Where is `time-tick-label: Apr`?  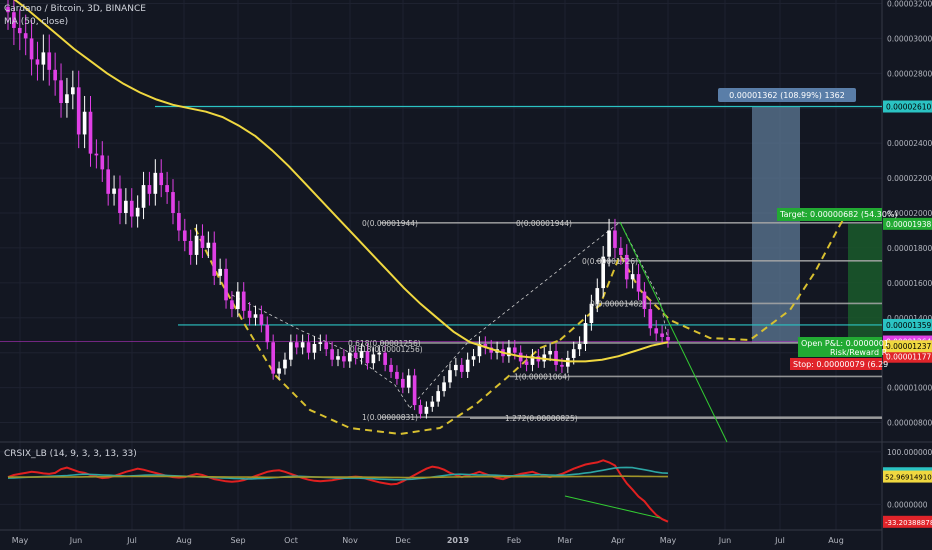 time-tick-label: Apr is located at coordinates (618, 540).